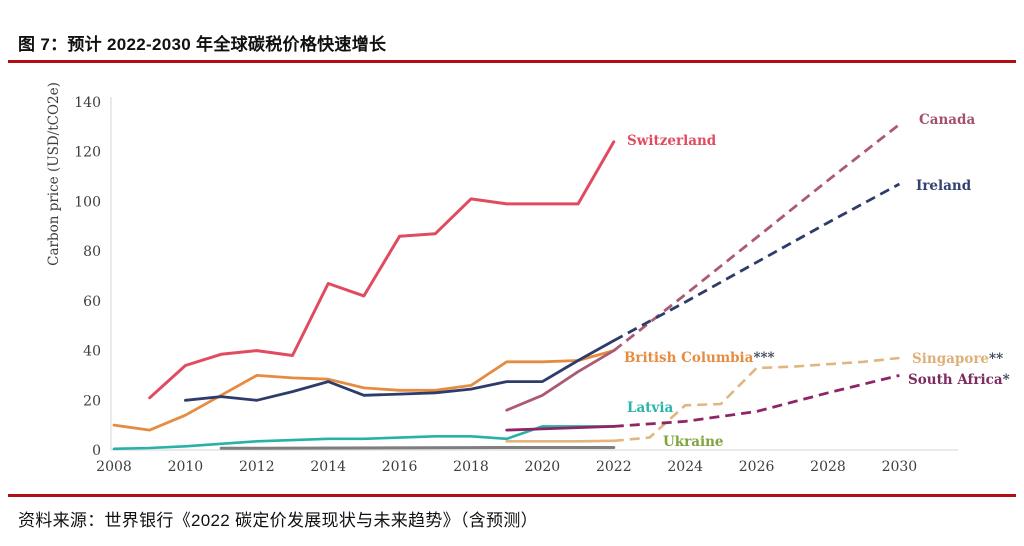 The width and height of the screenshot is (1024, 546). I want to click on series-label-south-africa: South Africa*, so click(959, 380).